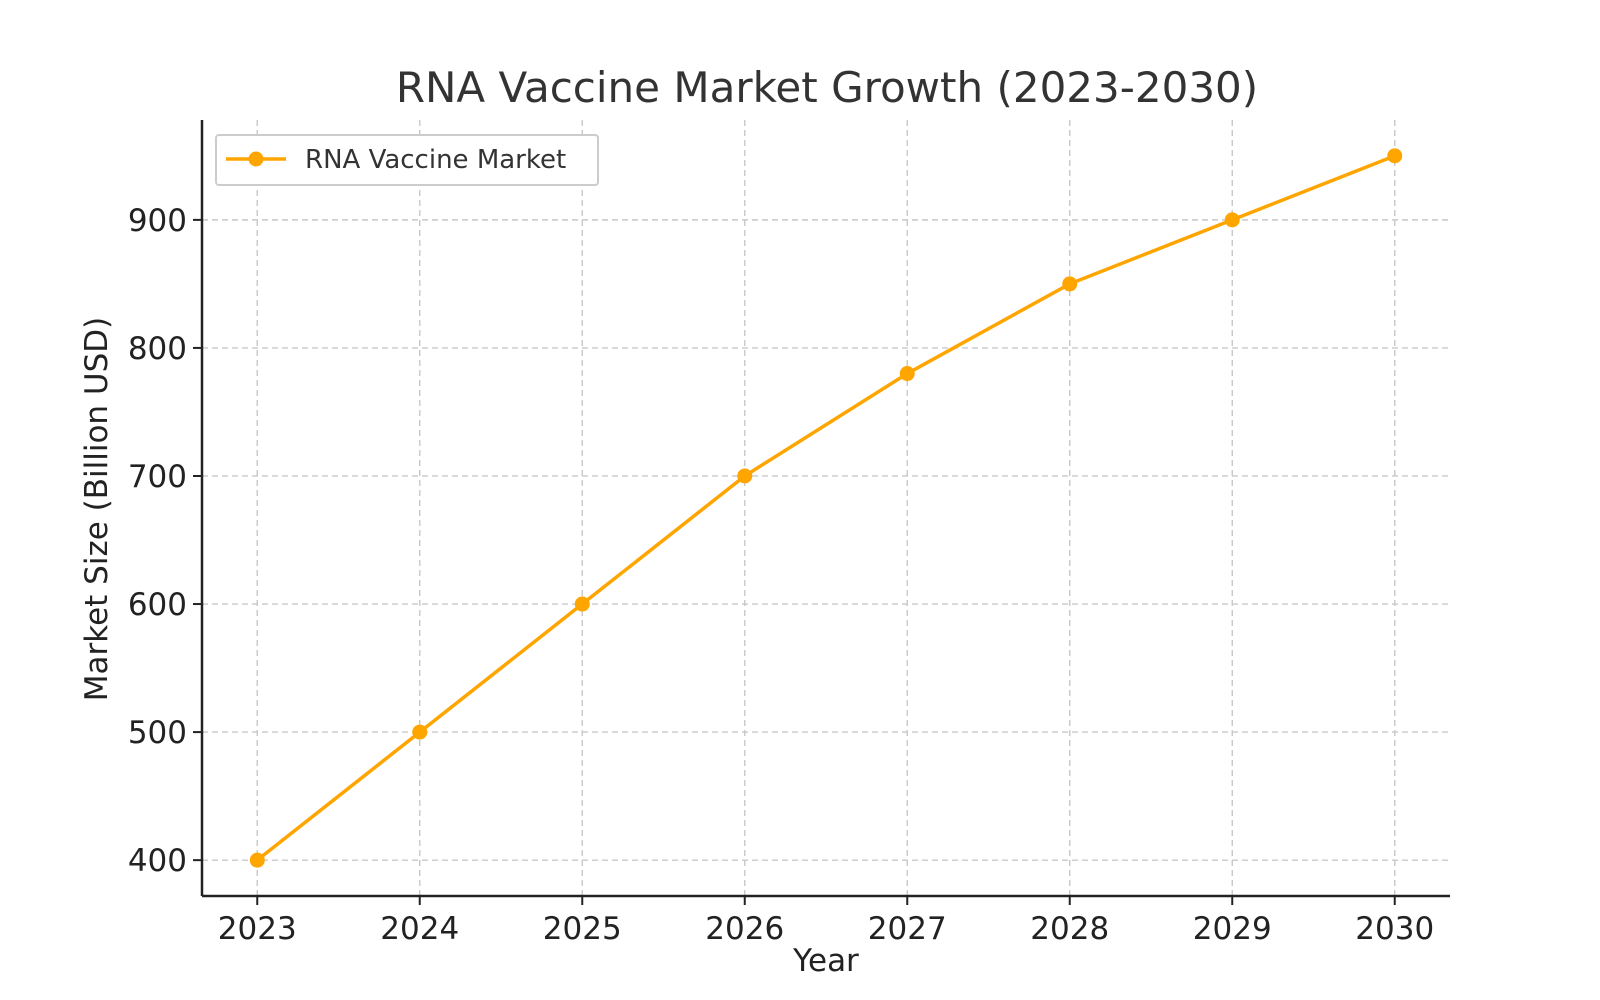 The image size is (1600, 1000). I want to click on x-tick-label: 2030, so click(1394, 929).